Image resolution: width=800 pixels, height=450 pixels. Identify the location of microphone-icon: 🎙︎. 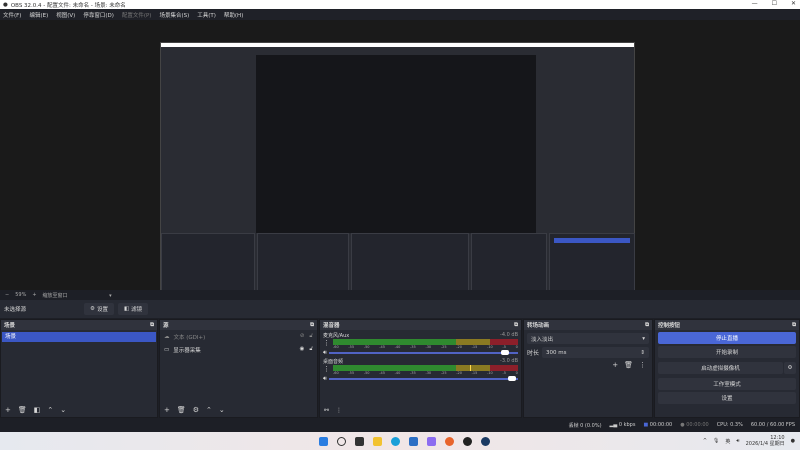
(716, 441).